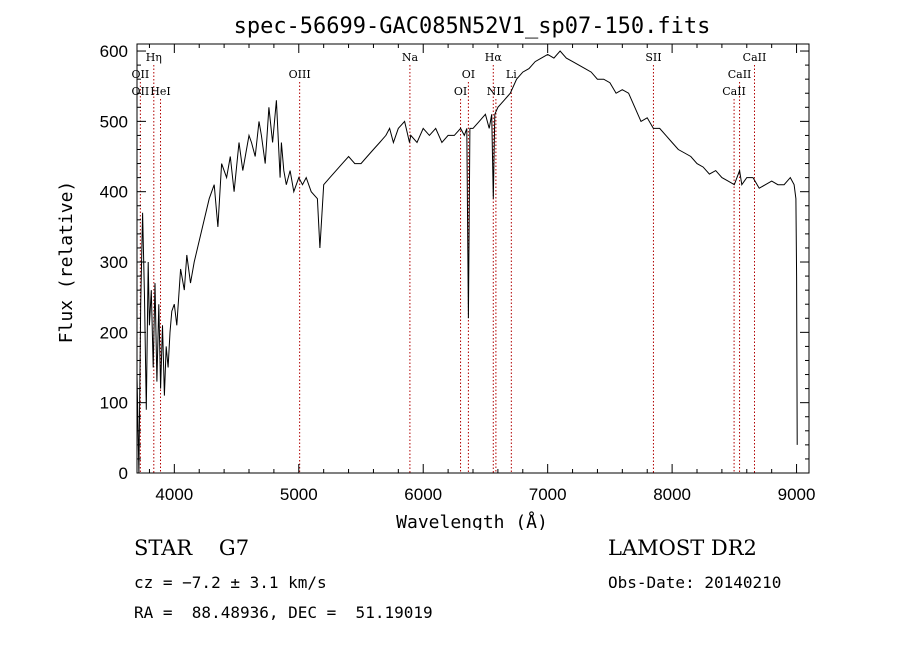  I want to click on marker-label: Li, so click(511, 74).